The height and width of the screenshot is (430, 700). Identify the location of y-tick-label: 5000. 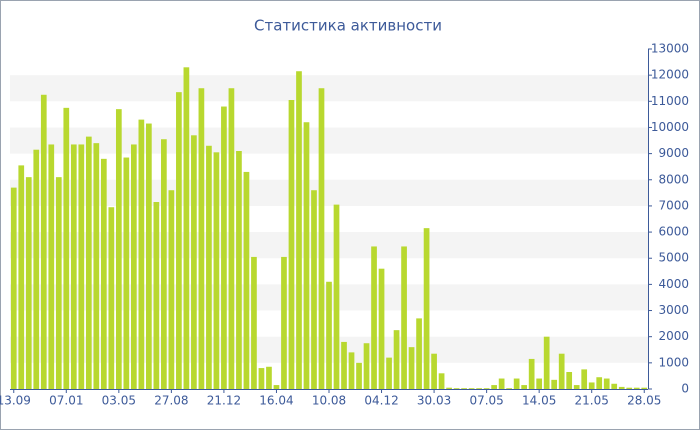
(673, 258).